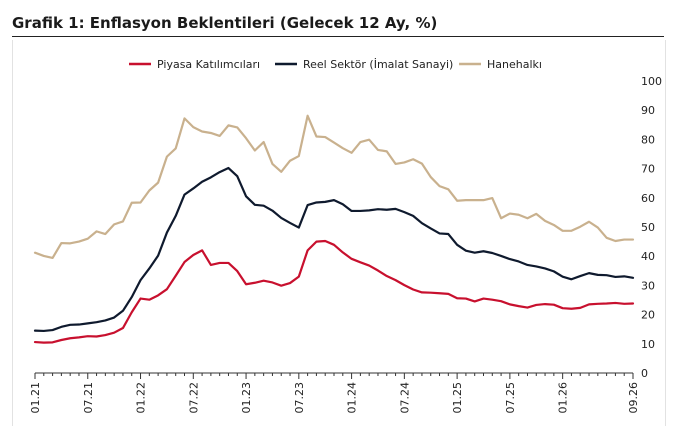 Image resolution: width=684 pixels, height=432 pixels. I want to click on x-tick-label: 07.21, so click(88, 398).